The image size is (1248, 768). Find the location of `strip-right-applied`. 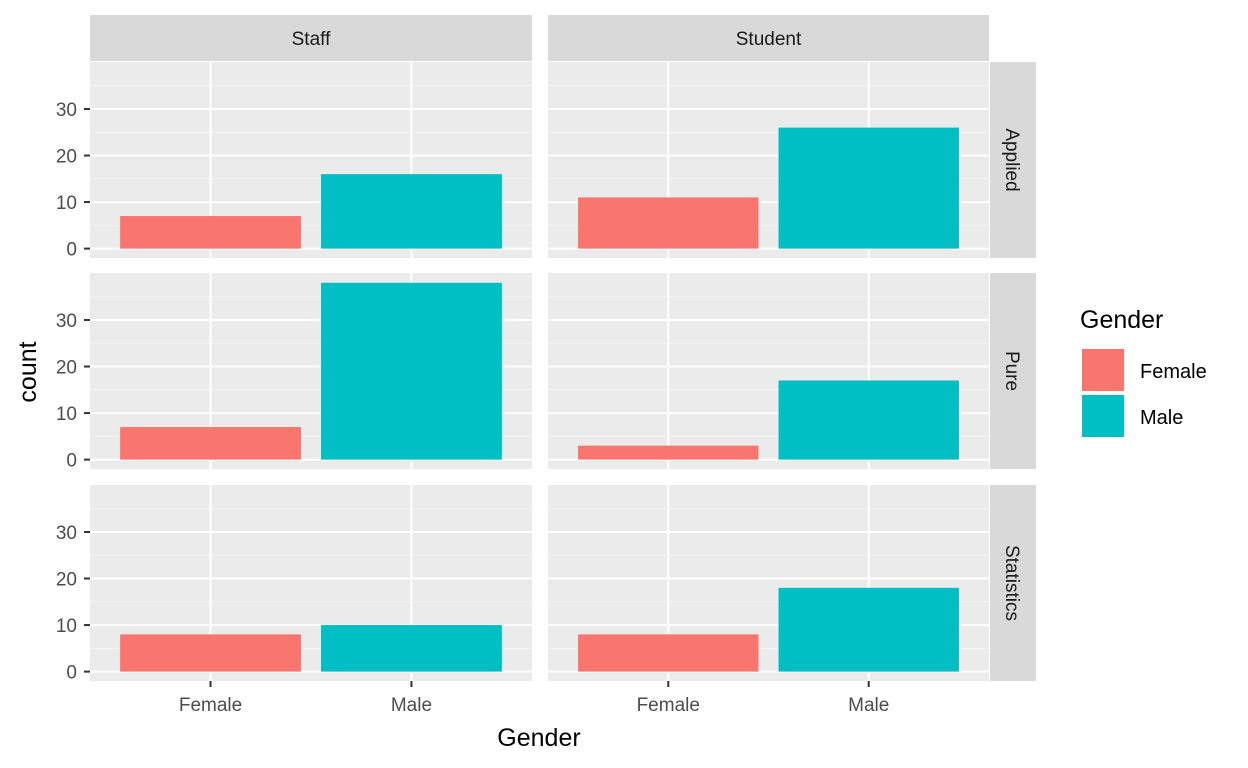

strip-right-applied is located at coordinates (1013, 160).